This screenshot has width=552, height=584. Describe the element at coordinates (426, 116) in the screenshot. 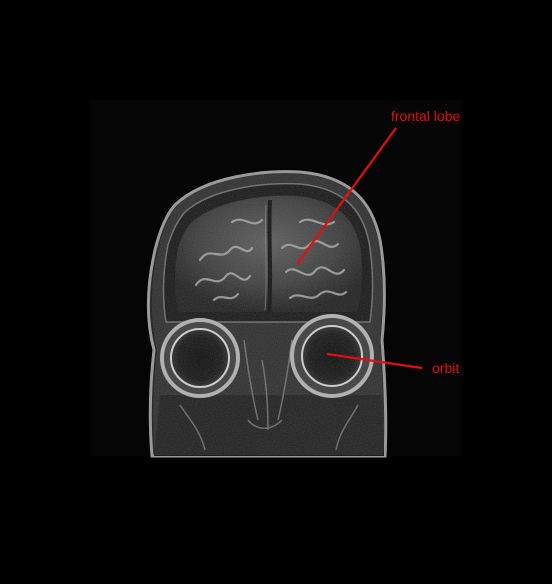

I see `frontal-lobe-label: frontal lobe` at that location.